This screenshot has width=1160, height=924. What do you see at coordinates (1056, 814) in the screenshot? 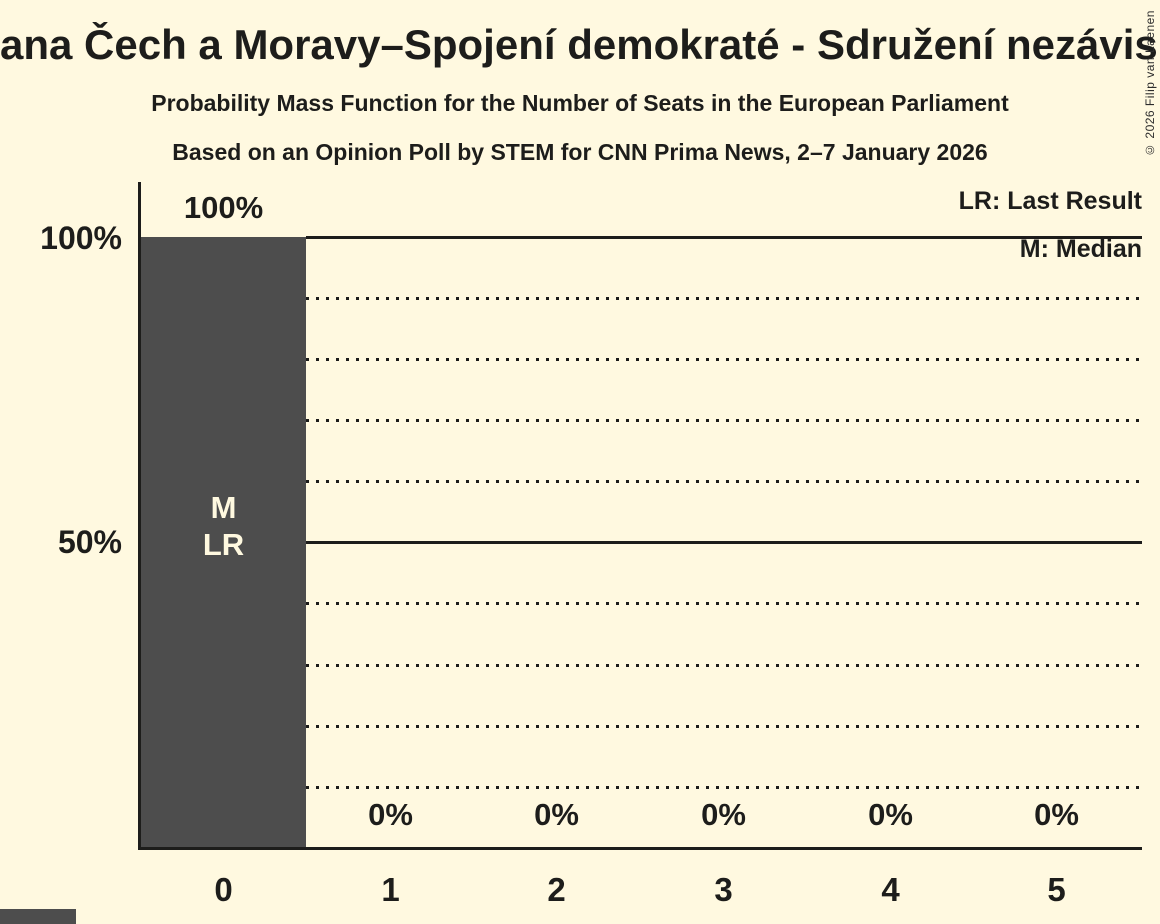
I see `bar-value-label-5: 0%` at bounding box center [1056, 814].